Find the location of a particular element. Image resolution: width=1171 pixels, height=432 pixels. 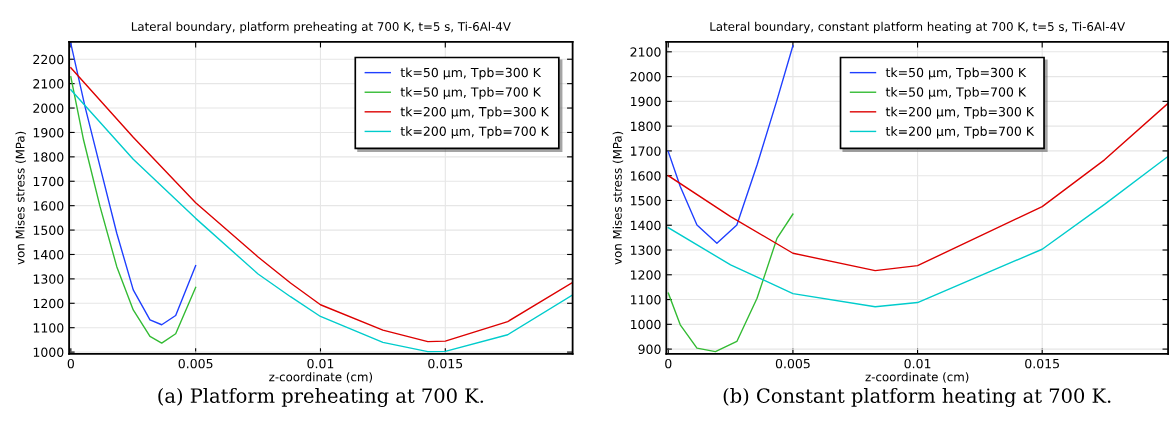

text: (b) Constant platform heating at 700 K. is located at coordinates (917, 397).